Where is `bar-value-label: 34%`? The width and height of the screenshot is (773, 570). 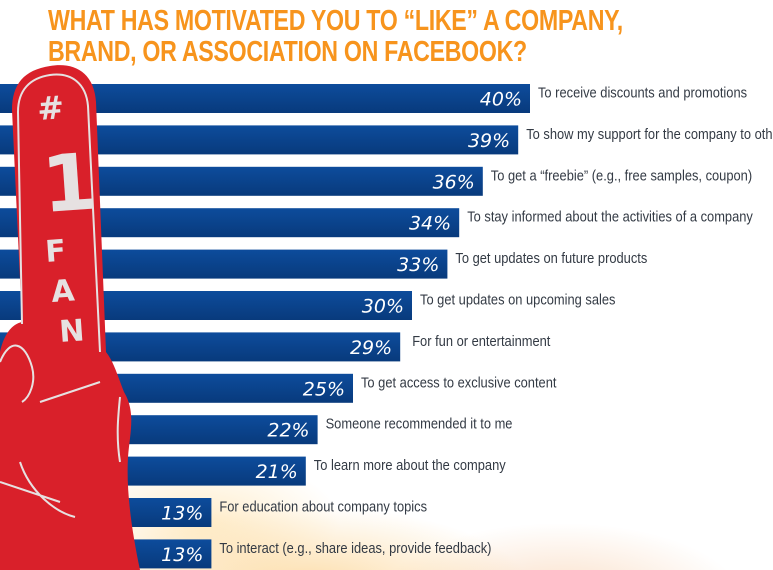
bar-value-label: 34% is located at coordinates (430, 224).